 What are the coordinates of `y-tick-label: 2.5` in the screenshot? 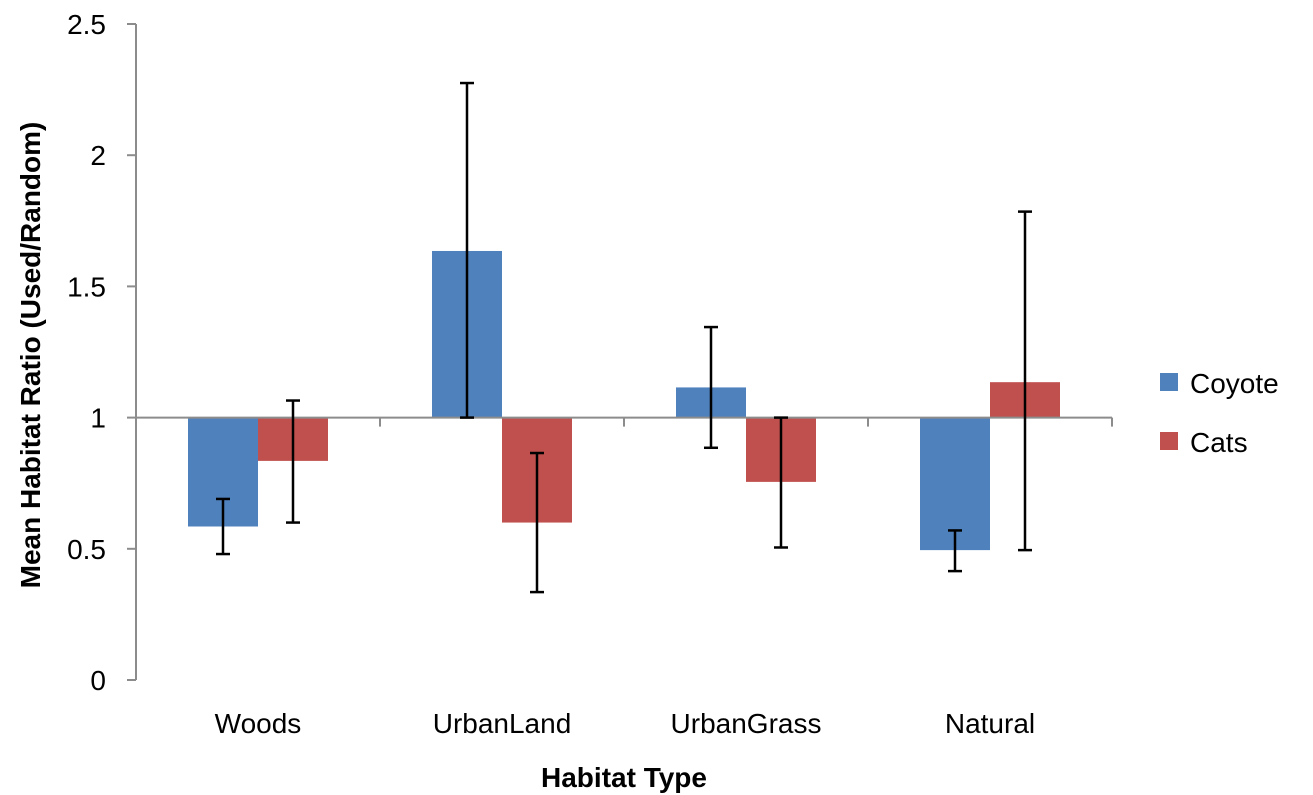 It's located at (86, 24).